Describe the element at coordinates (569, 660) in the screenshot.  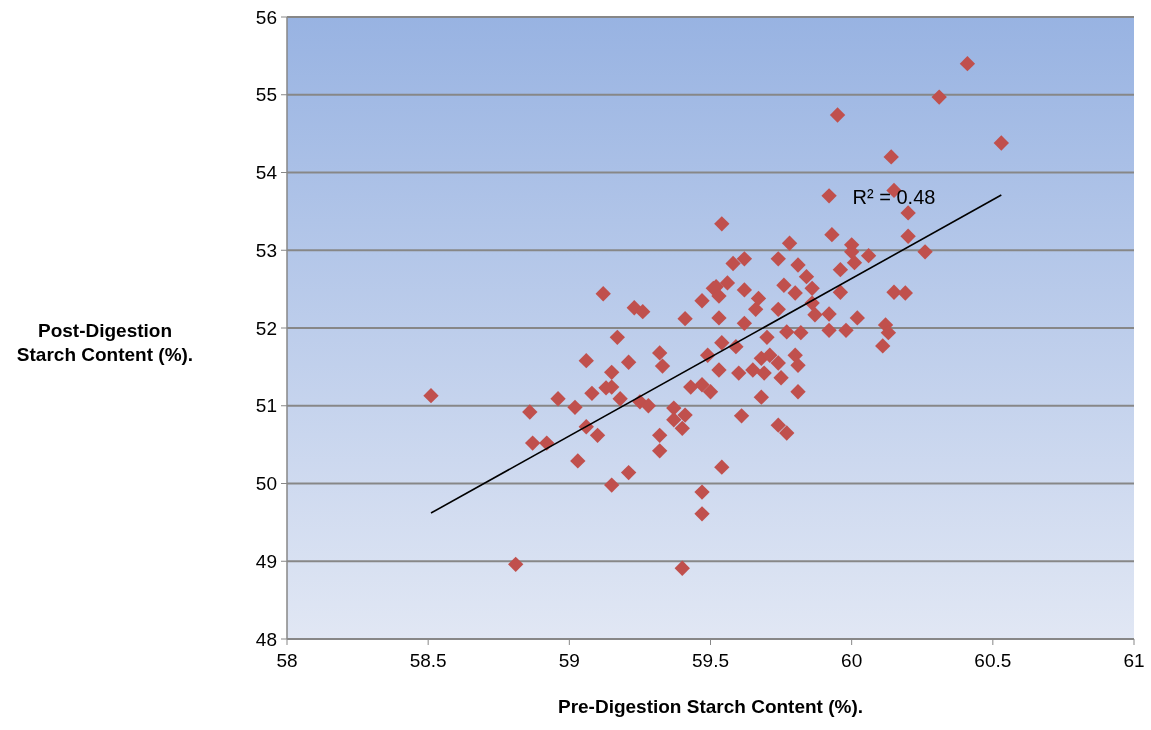
I see `x-tick-label: 59` at that location.